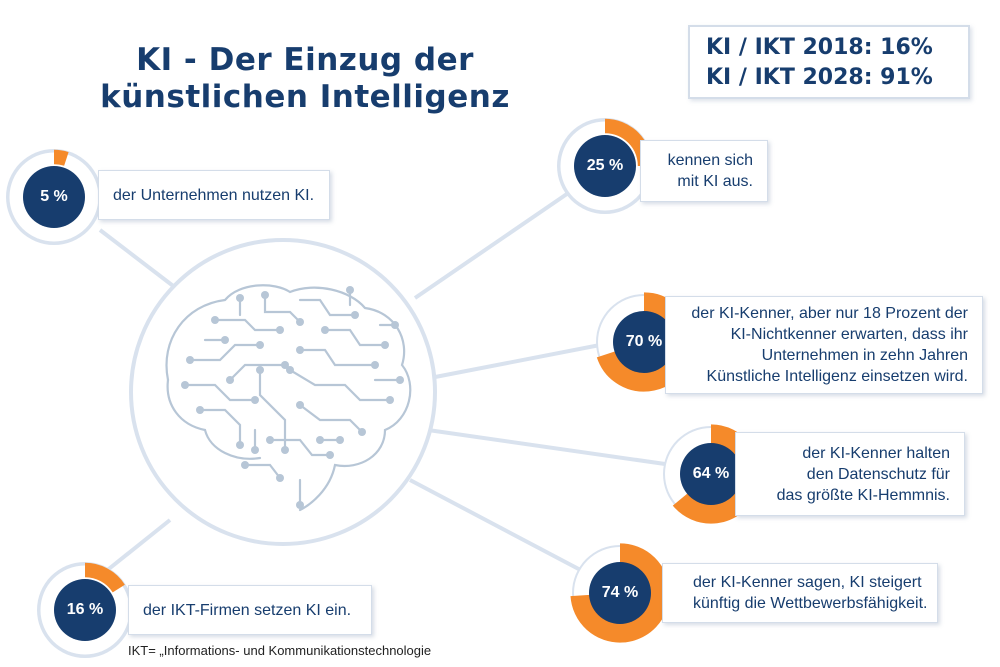 This screenshot has width=1000, height=667. What do you see at coordinates (819, 47) in the screenshot?
I see `ikt-2018-value: KI / IKT 2018: 16%` at bounding box center [819, 47].